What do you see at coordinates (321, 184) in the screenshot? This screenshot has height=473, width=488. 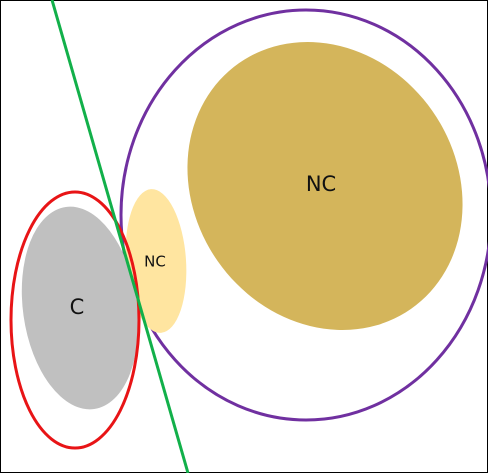 I see `large-nc-label: NC` at bounding box center [321, 184].